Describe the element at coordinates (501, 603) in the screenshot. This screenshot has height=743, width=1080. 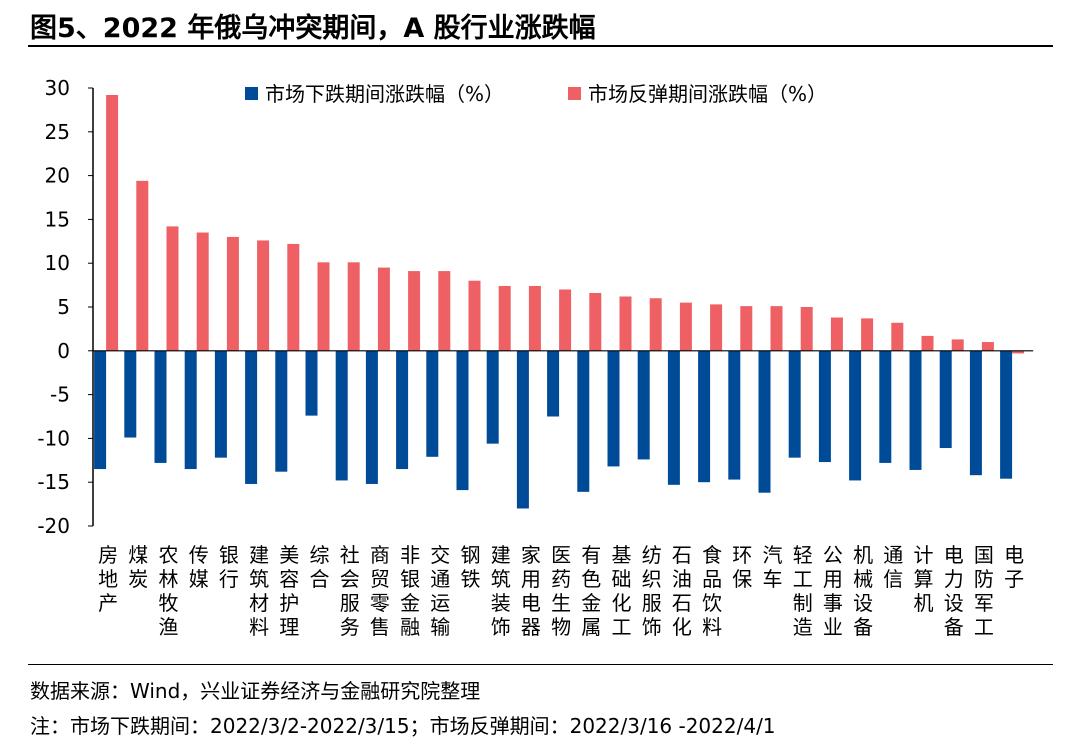
I see `category-label: 装` at that location.